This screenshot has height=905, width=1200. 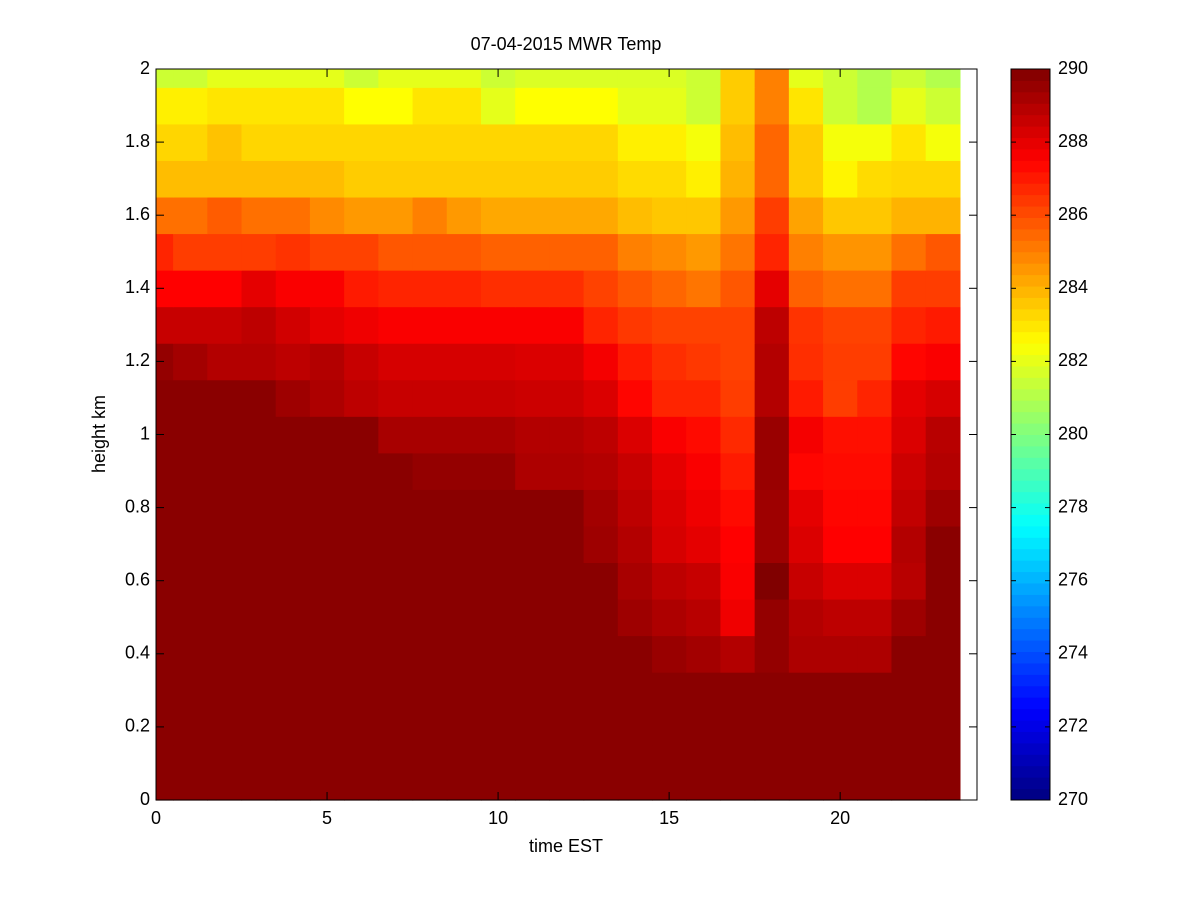 What do you see at coordinates (566, 846) in the screenshot?
I see `x-axis-label: time EST` at bounding box center [566, 846].